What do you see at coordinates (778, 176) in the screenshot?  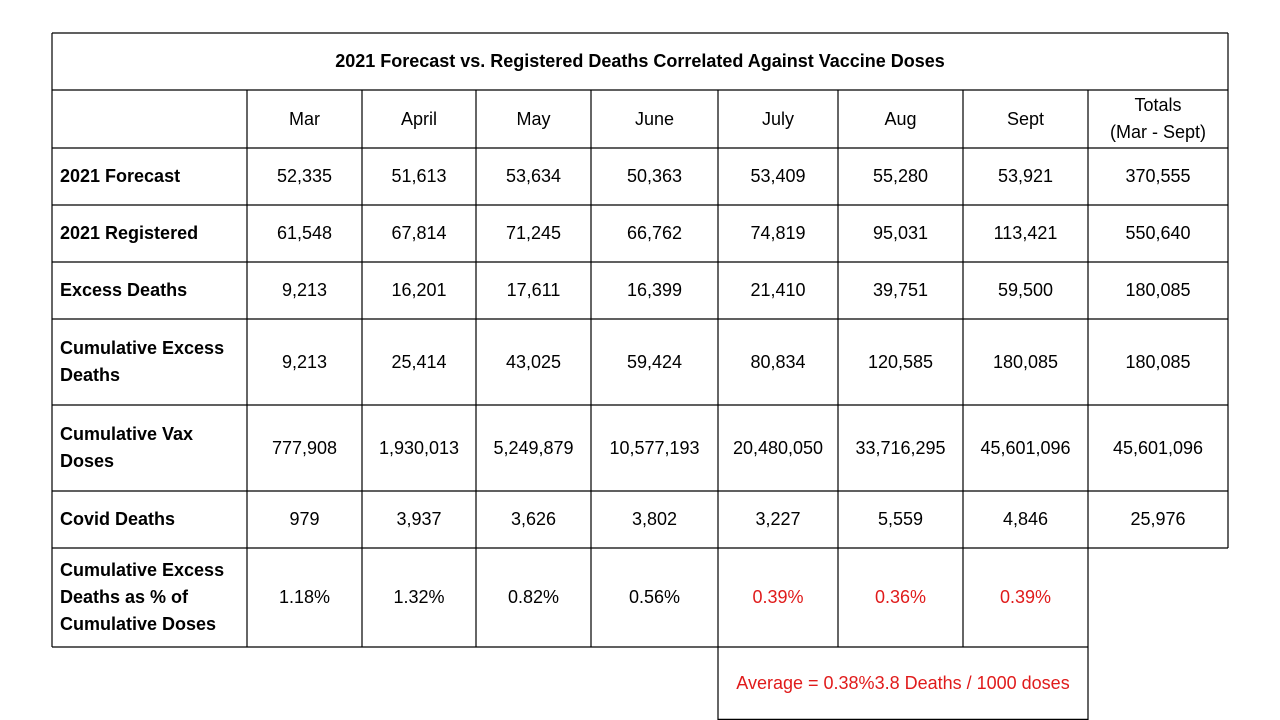 I see `table-cell: 53,409` at bounding box center [778, 176].